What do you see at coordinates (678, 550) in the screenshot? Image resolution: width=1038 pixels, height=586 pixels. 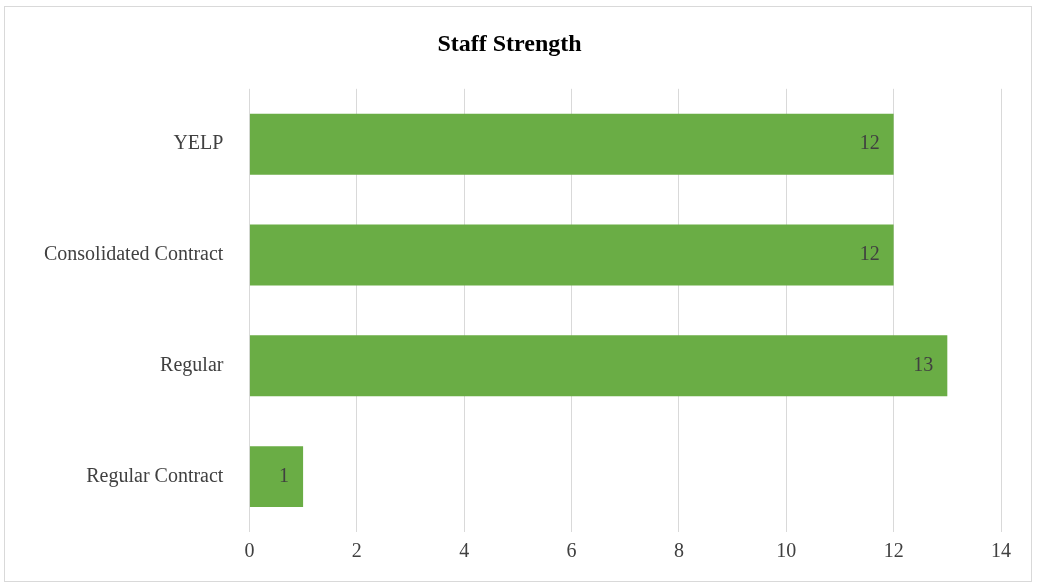 I see `x-tick-label: 8` at bounding box center [678, 550].